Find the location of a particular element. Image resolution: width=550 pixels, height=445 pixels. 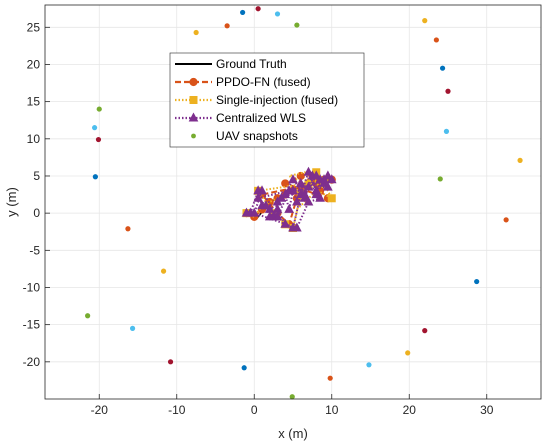

y-tick-label: -20 is located at coordinates (32, 362).